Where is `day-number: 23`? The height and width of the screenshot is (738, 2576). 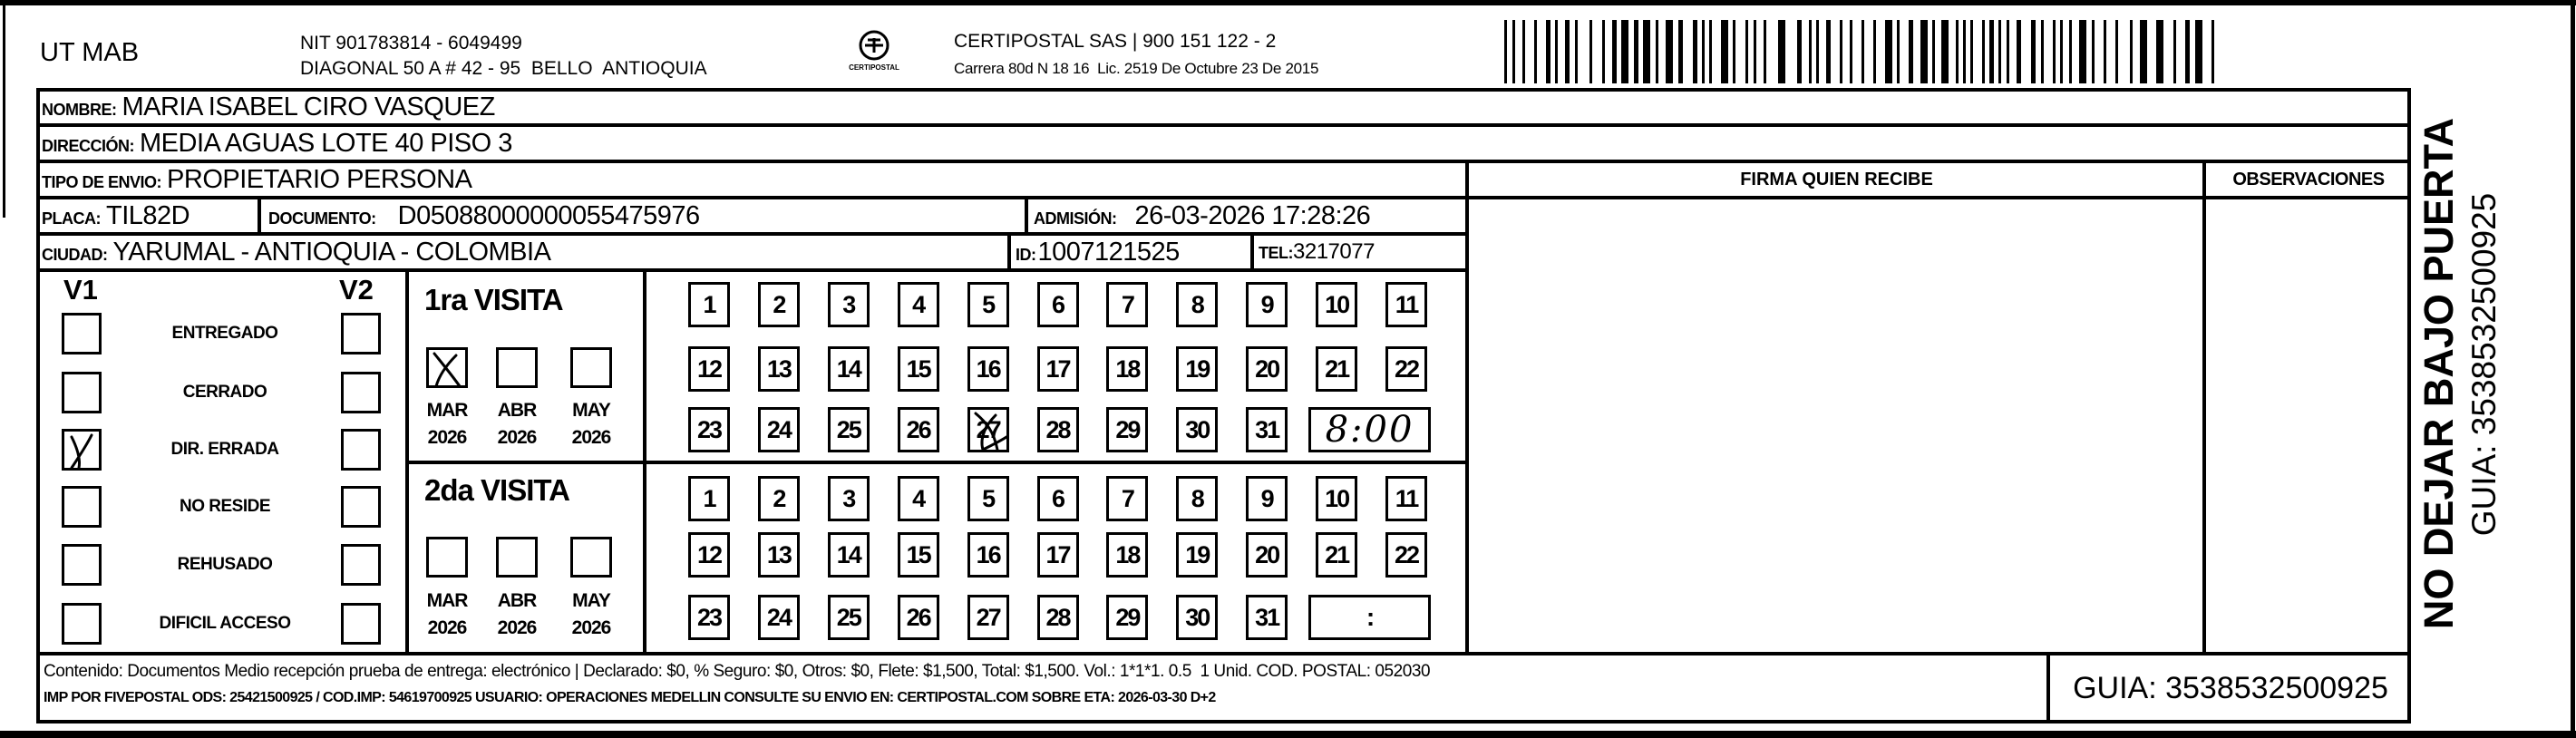 day-number: 23 is located at coordinates (709, 617).